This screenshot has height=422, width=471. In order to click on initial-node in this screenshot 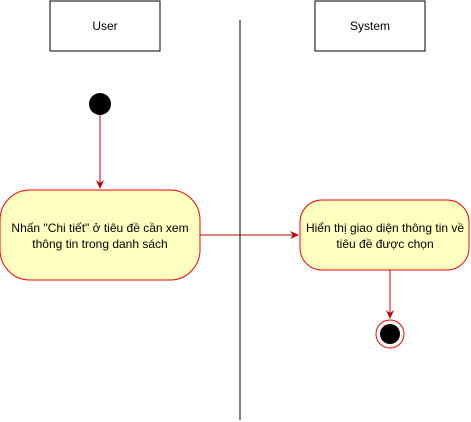, I will do `click(100, 104)`.